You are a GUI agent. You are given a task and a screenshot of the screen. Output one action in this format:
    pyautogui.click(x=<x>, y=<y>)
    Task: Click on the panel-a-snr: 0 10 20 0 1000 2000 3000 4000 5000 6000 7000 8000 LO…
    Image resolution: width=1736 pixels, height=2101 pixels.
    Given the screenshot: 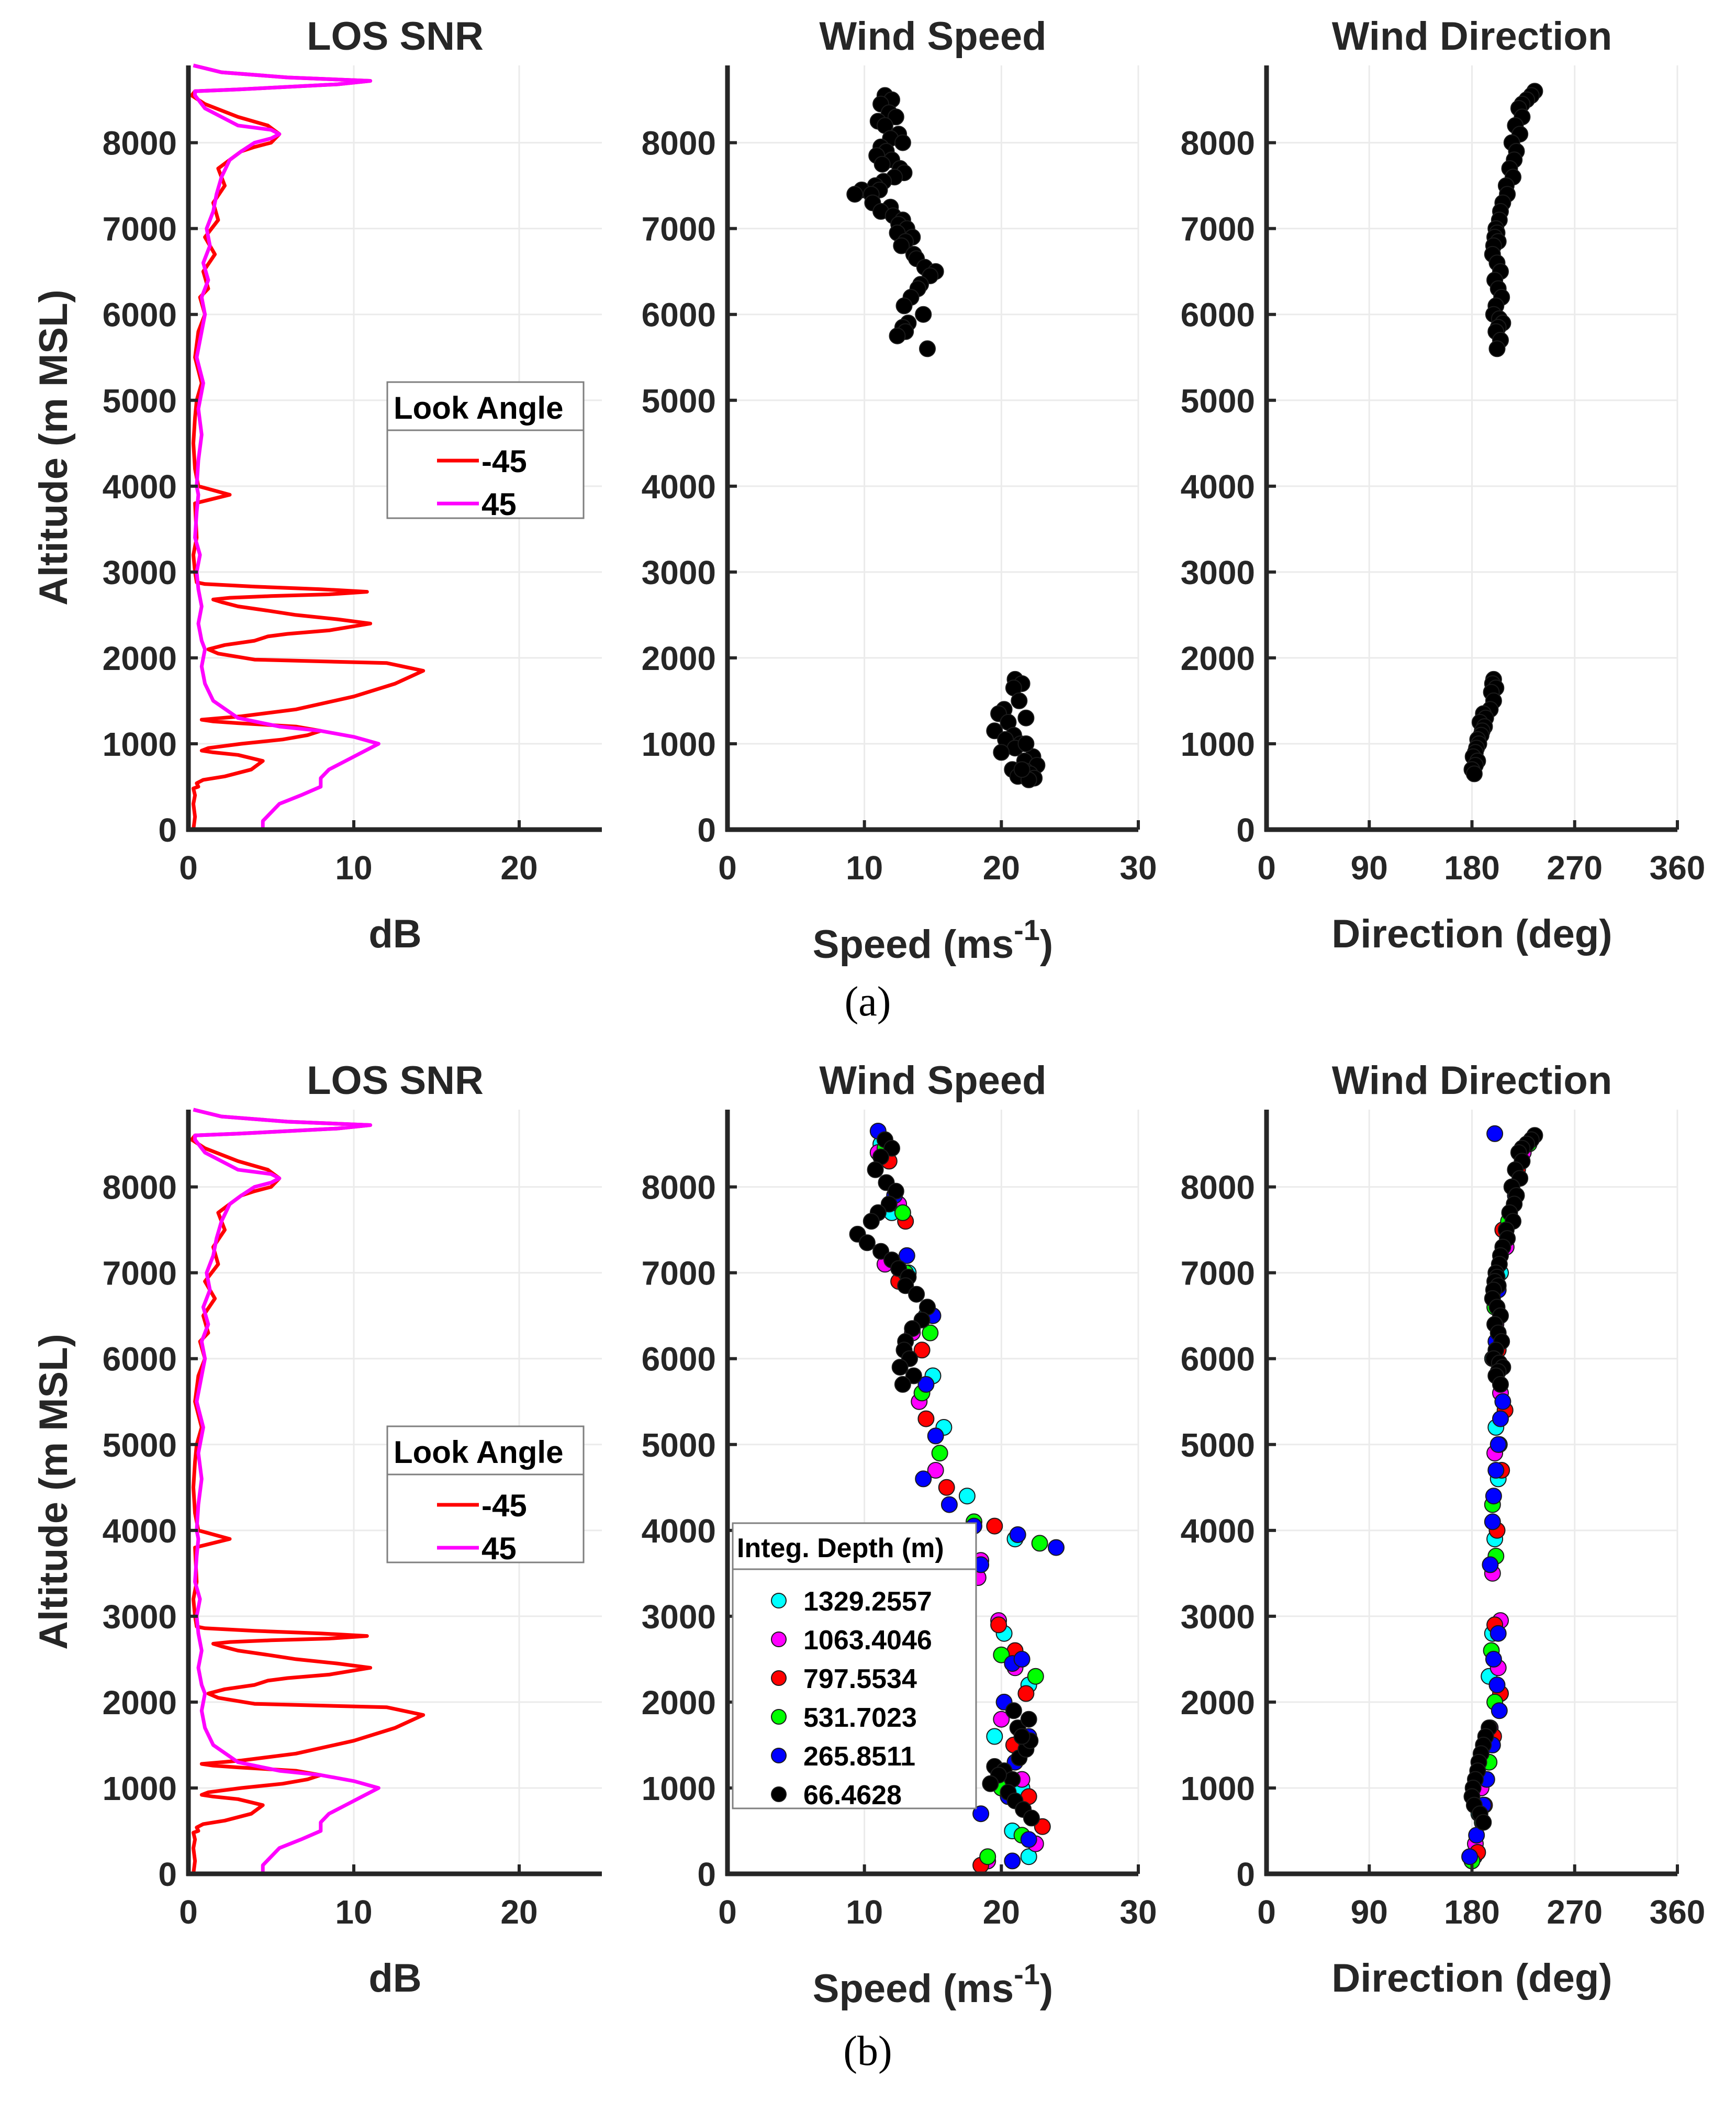 What is the action you would take?
    pyautogui.click(x=316, y=485)
    